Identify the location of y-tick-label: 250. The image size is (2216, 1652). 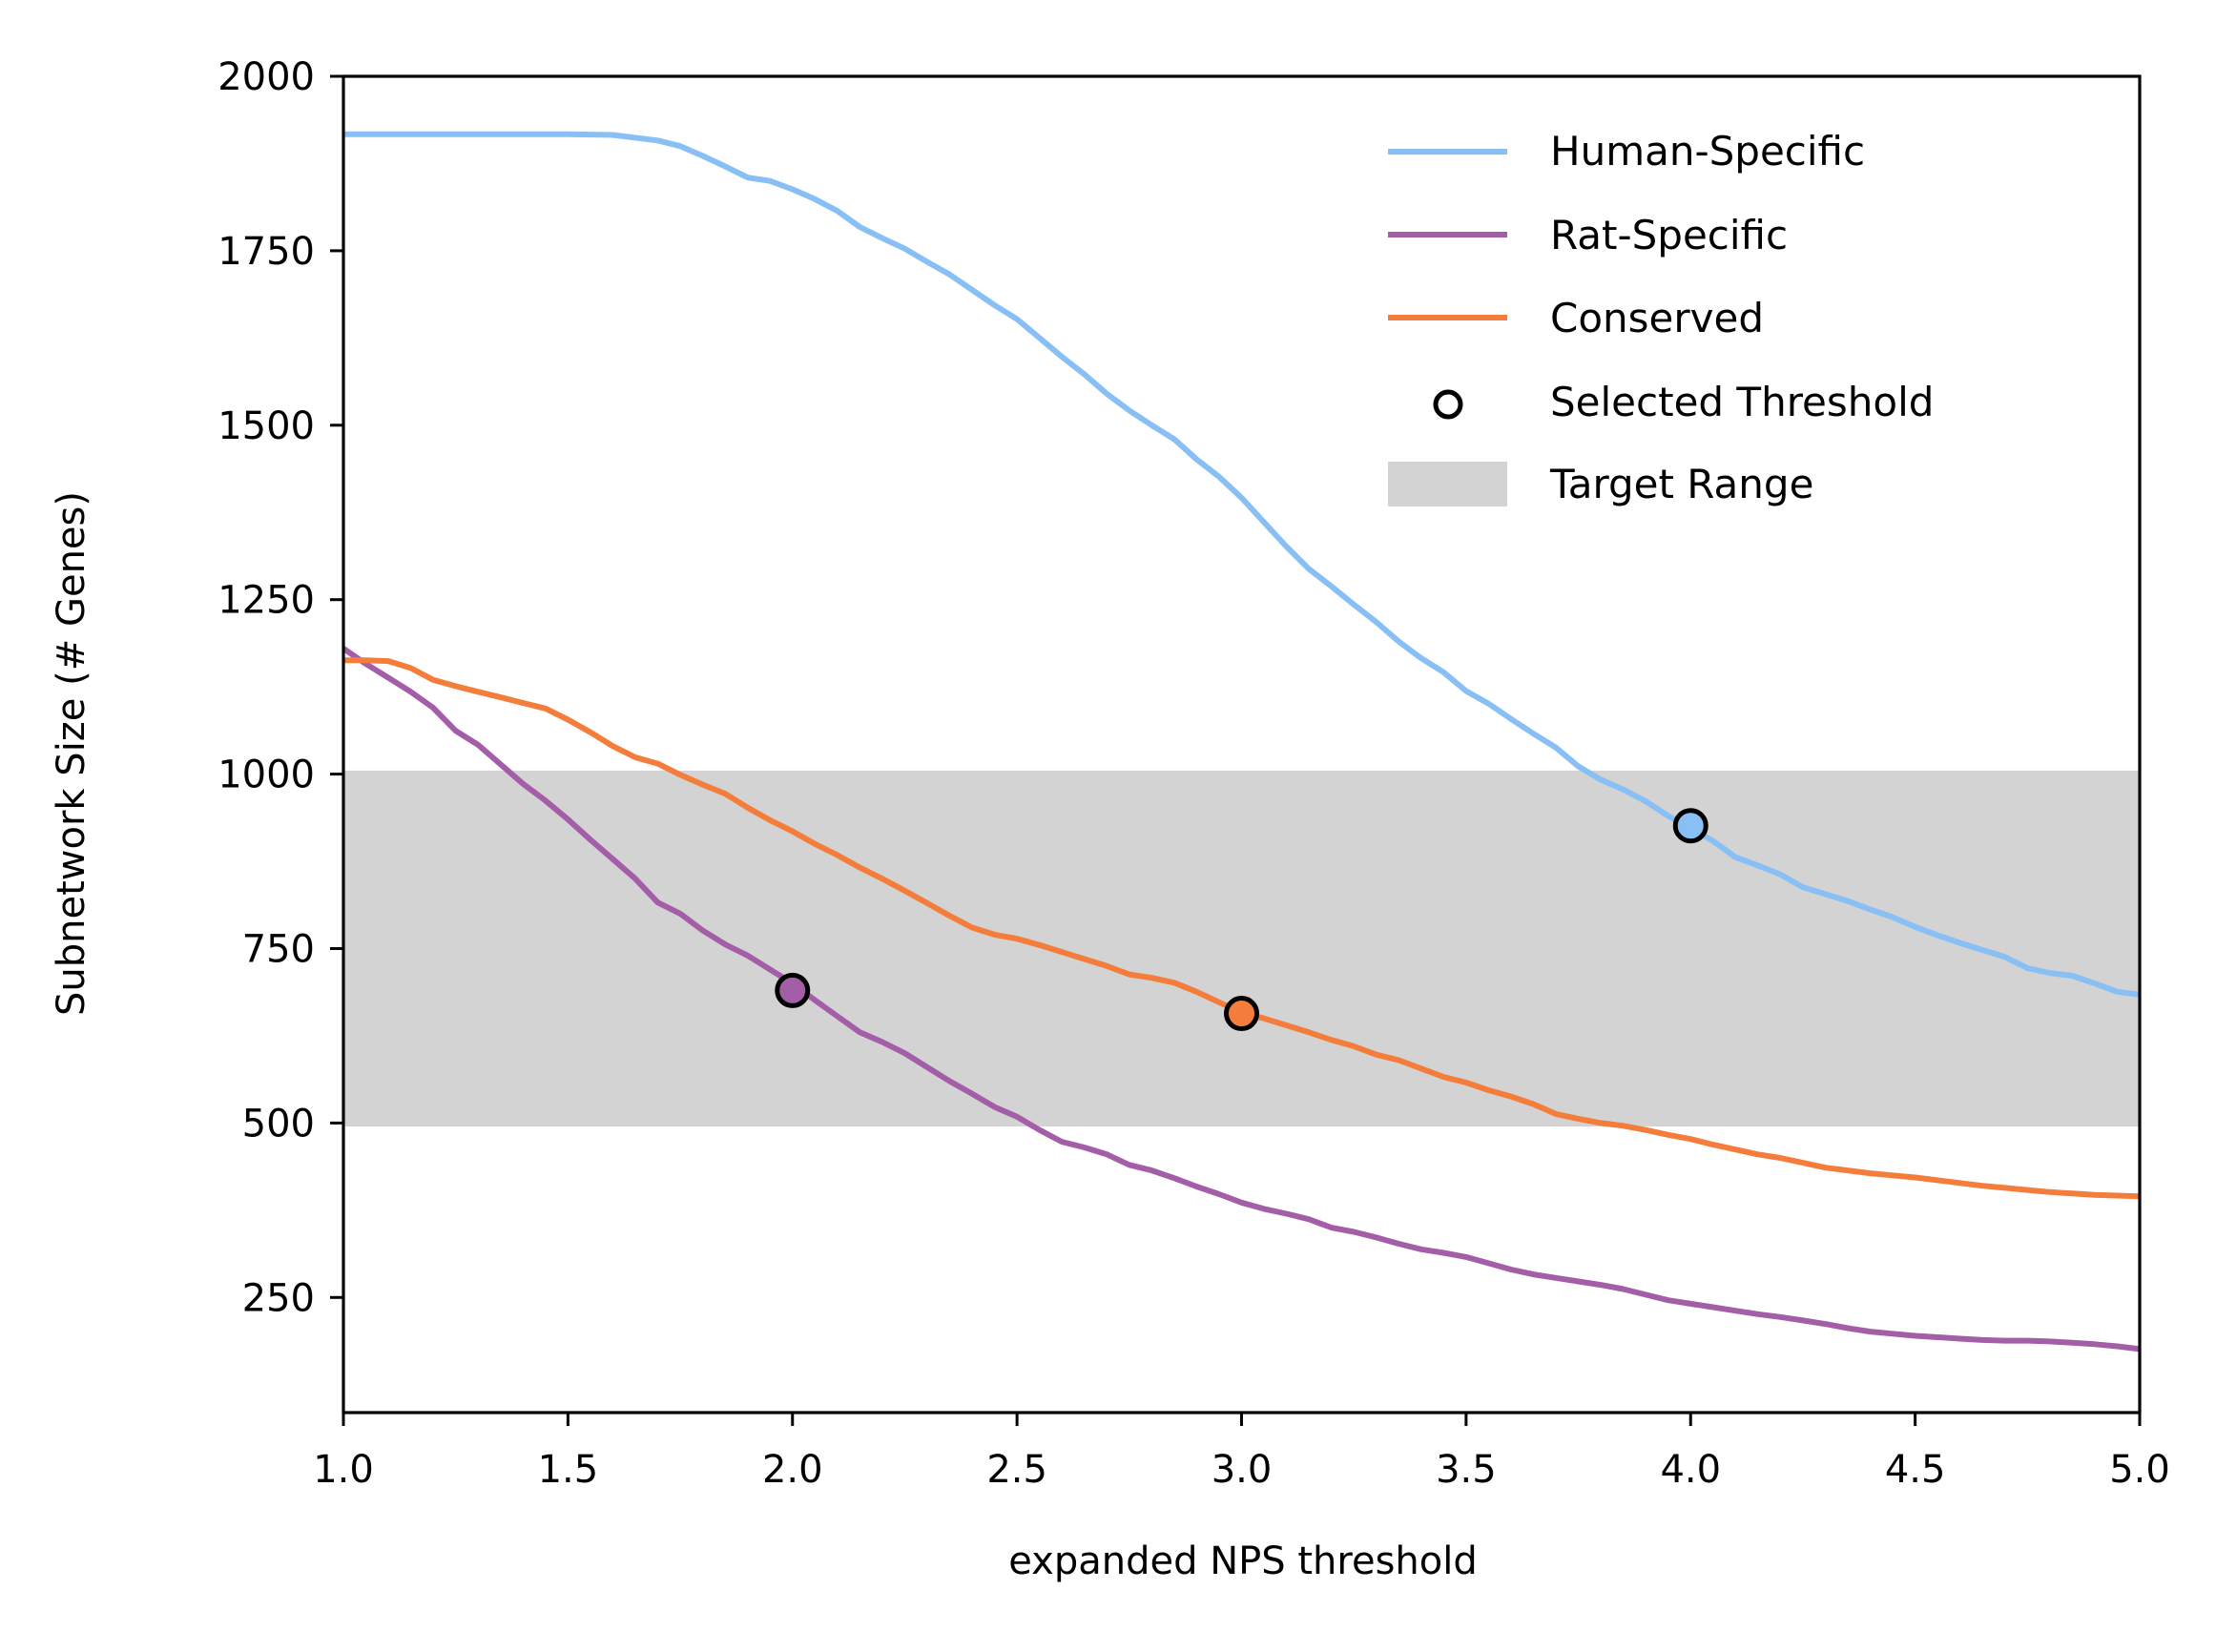
(278, 1298).